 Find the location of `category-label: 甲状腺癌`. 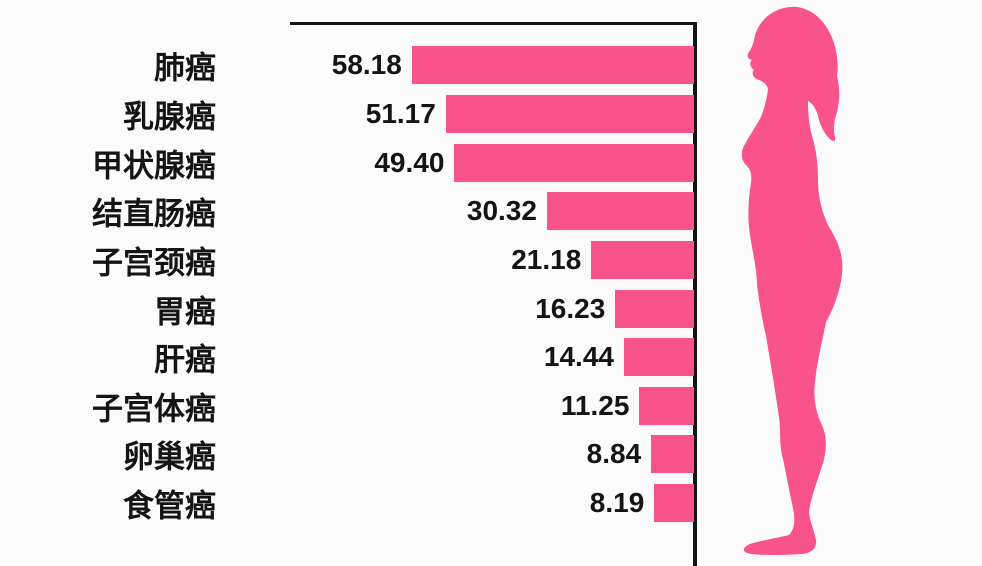

category-label: 甲状腺癌 is located at coordinates (154, 166).